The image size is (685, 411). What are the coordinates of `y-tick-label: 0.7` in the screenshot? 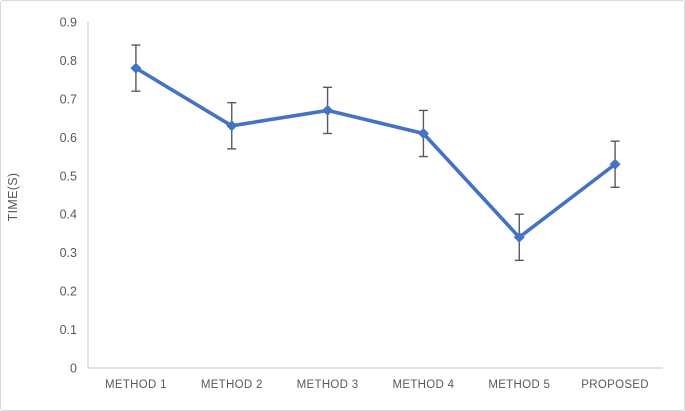 It's located at (68, 99).